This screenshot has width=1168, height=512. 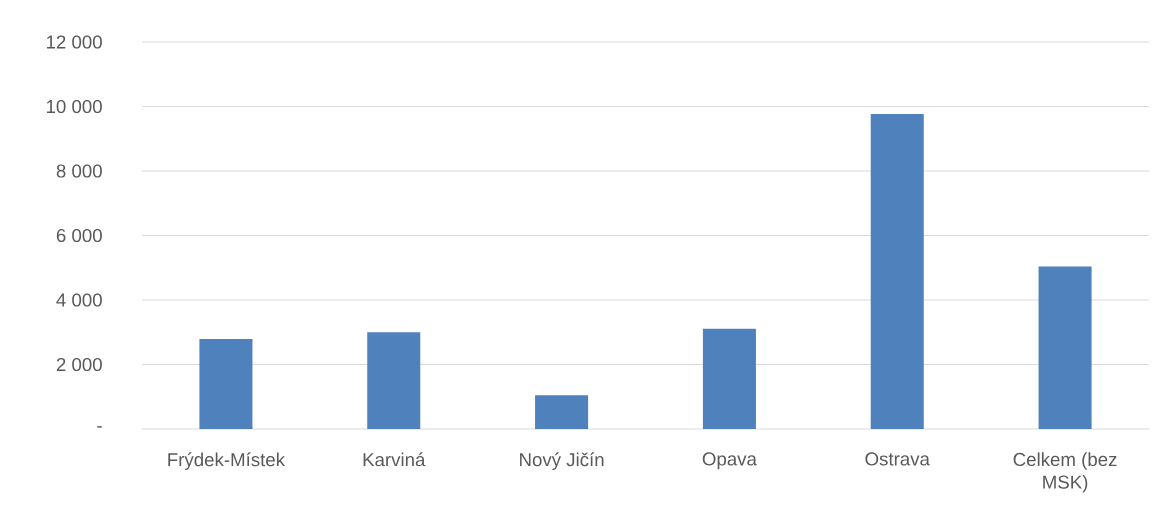 What do you see at coordinates (1065, 472) in the screenshot?
I see `x-tick-label: Celkem (bez MSK)` at bounding box center [1065, 472].